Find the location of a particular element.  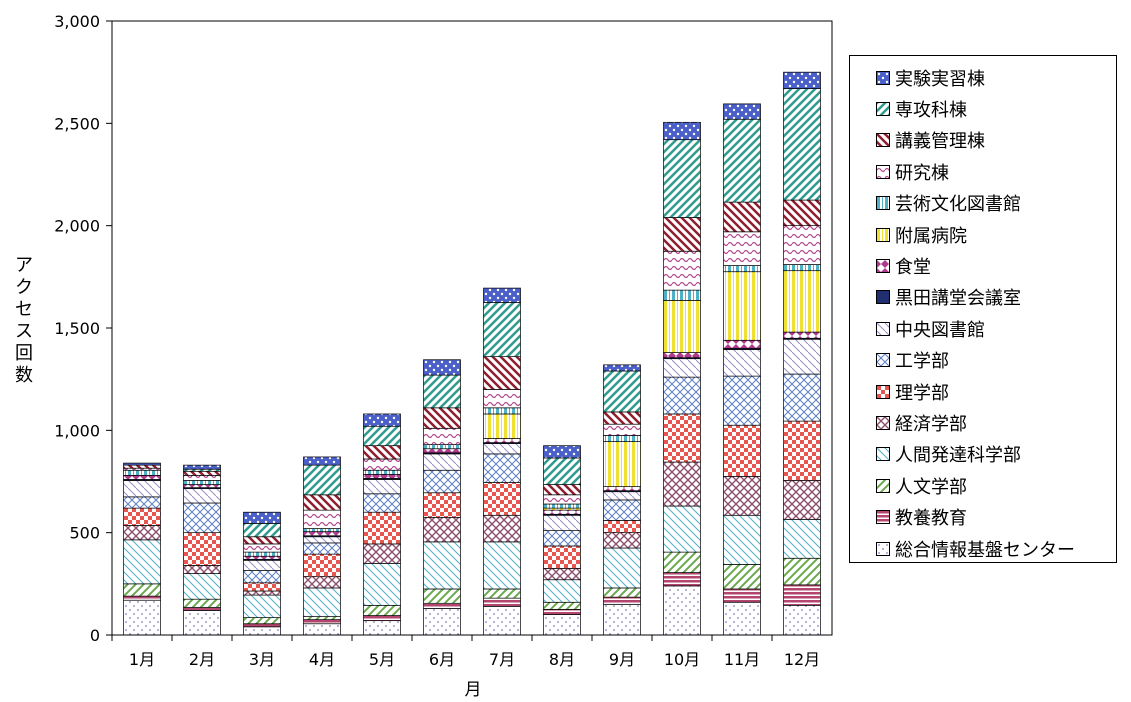

y-axis-label: アクセス回数 is located at coordinates (24, 321).